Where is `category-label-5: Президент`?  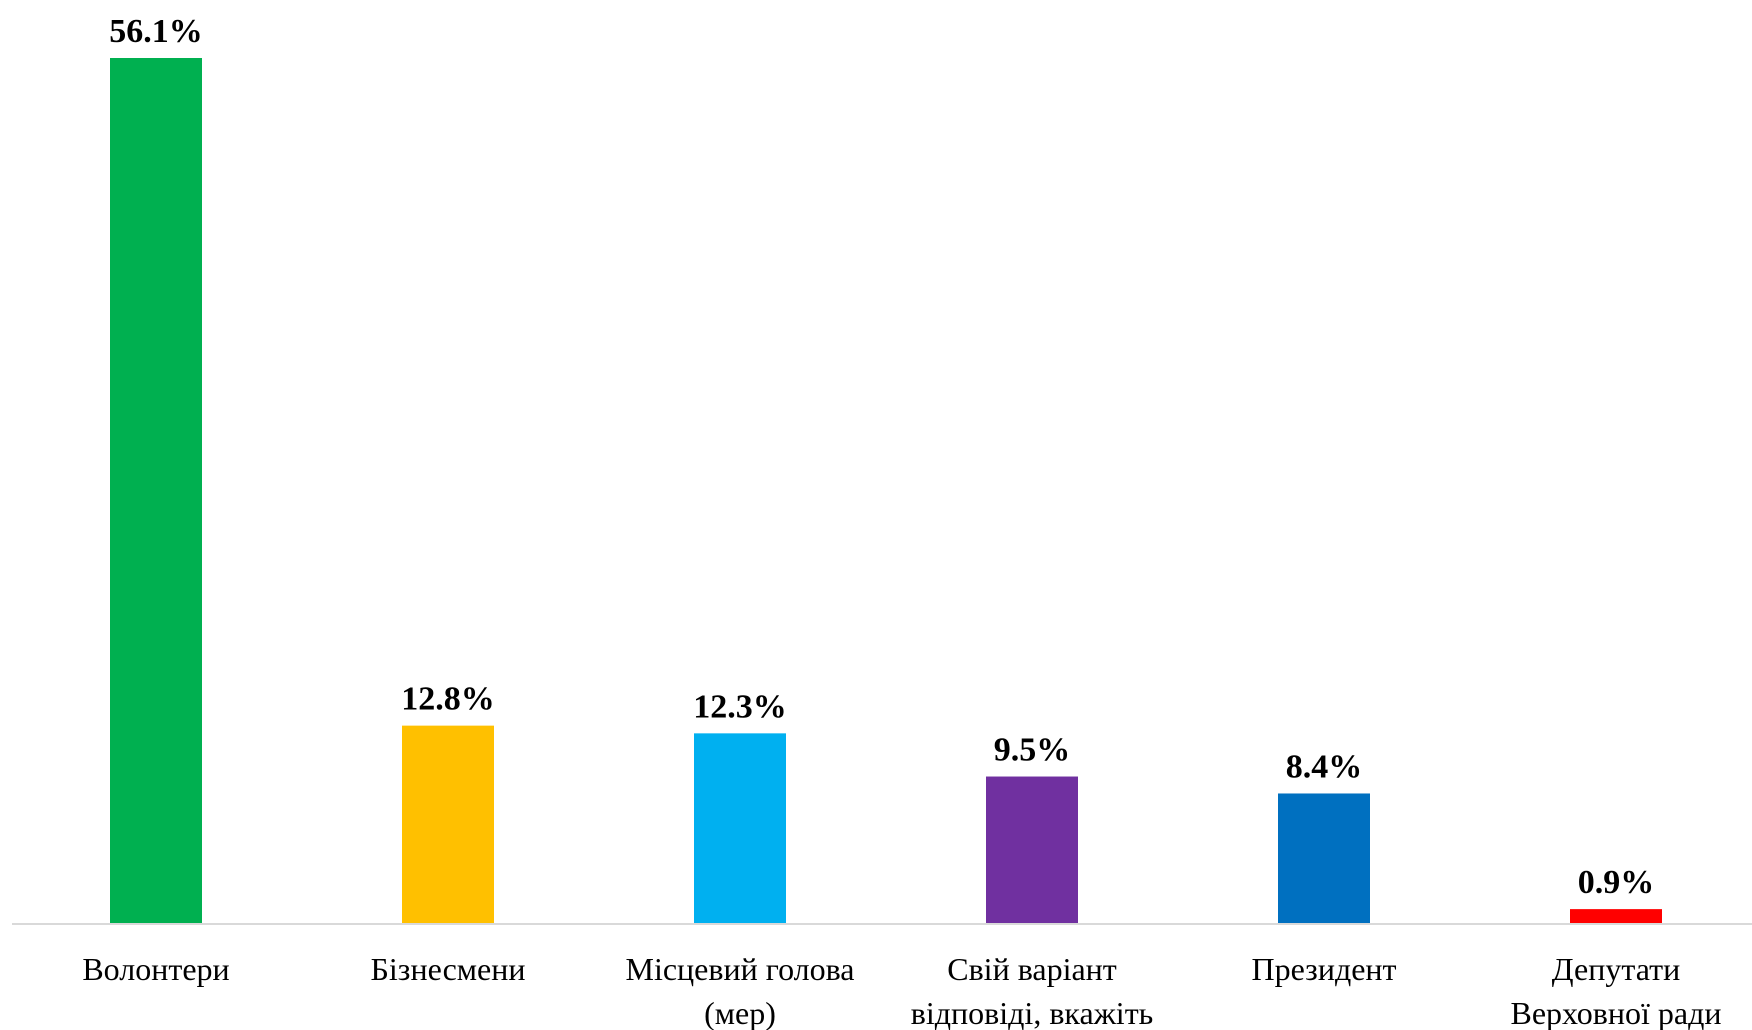
category-label-5: Президент is located at coordinates (1323, 969).